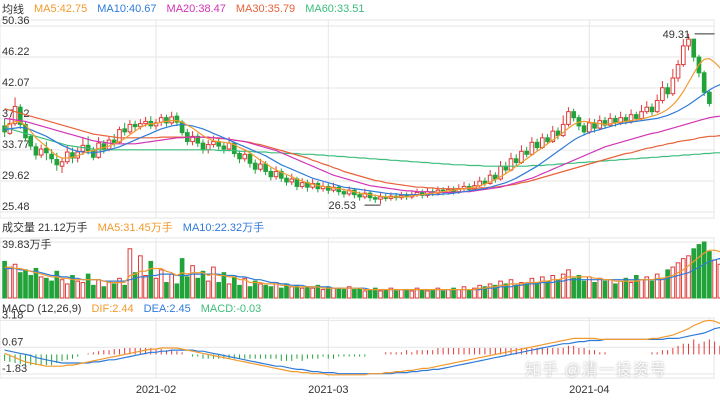 Image resolution: width=720 pixels, height=400 pixels. What do you see at coordinates (335, 9) in the screenshot?
I see `legend-ma60: MA60:33.51` at bounding box center [335, 9].